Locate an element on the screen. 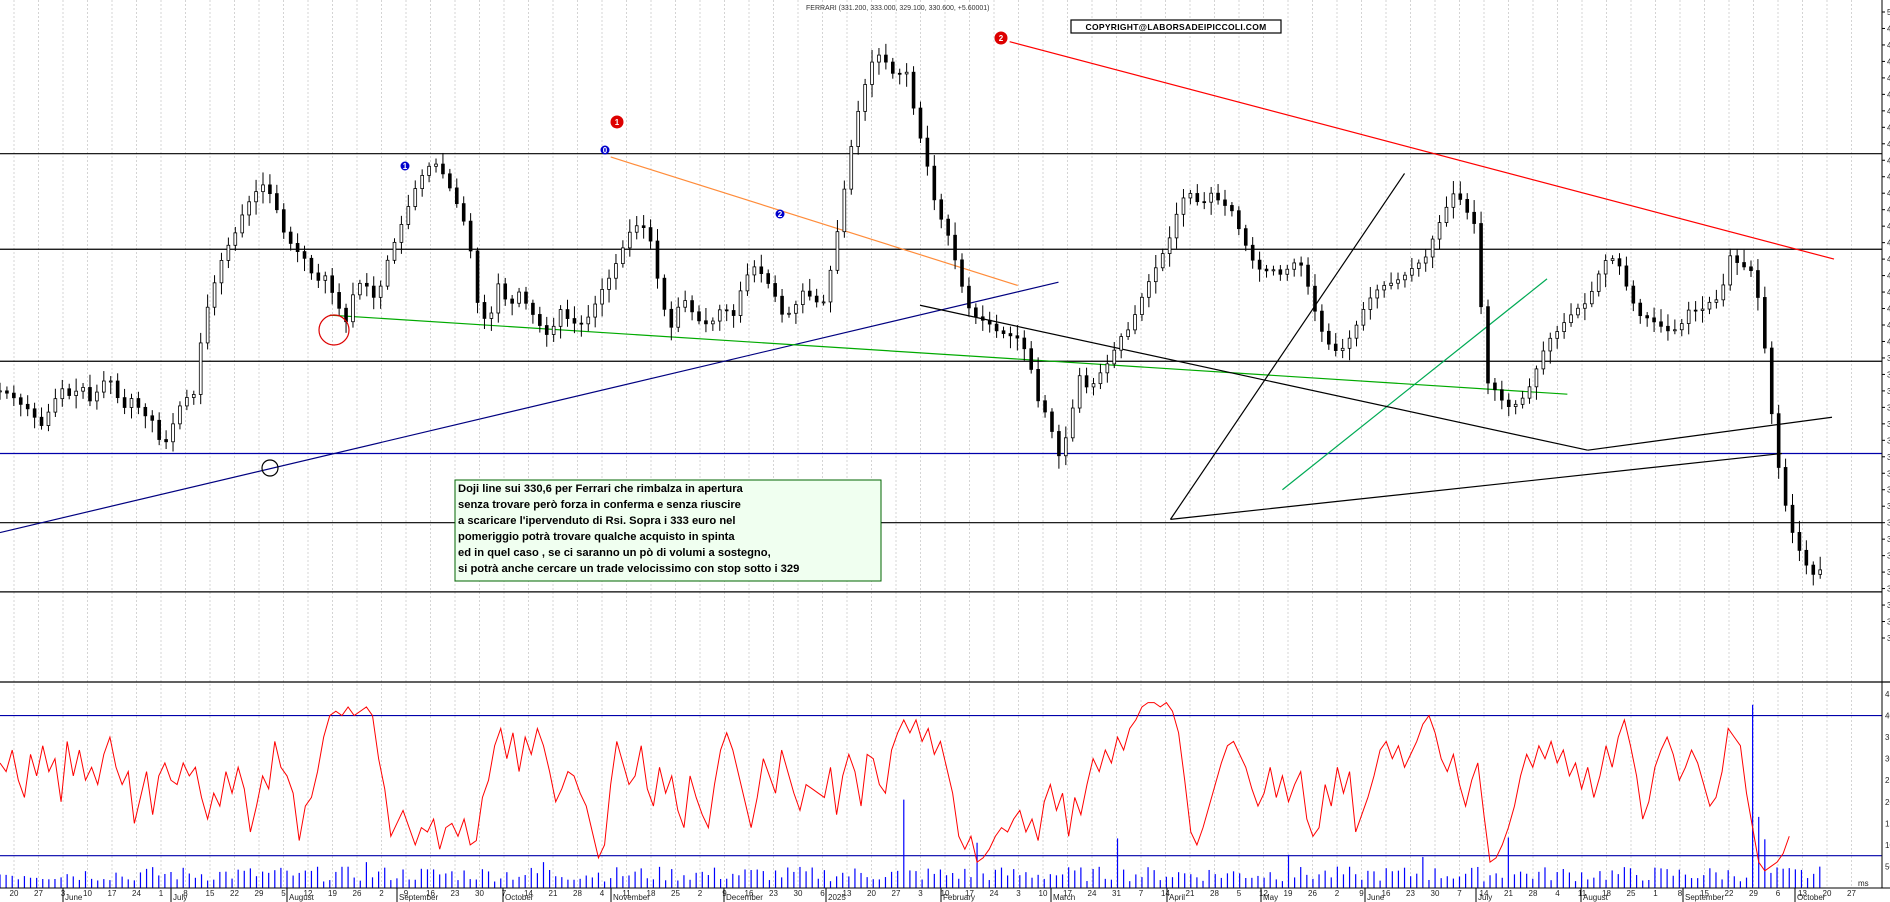 This screenshot has width=1890, height=902. date-tick-label: 8 is located at coordinates (185, 893).